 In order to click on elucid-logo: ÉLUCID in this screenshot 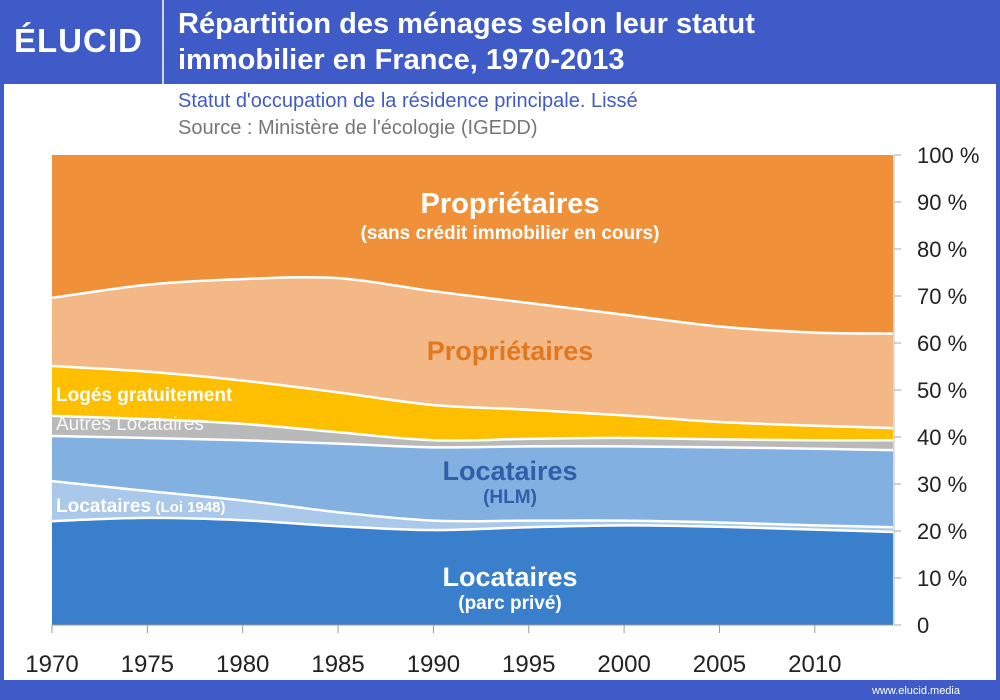, I will do `click(78, 40)`.